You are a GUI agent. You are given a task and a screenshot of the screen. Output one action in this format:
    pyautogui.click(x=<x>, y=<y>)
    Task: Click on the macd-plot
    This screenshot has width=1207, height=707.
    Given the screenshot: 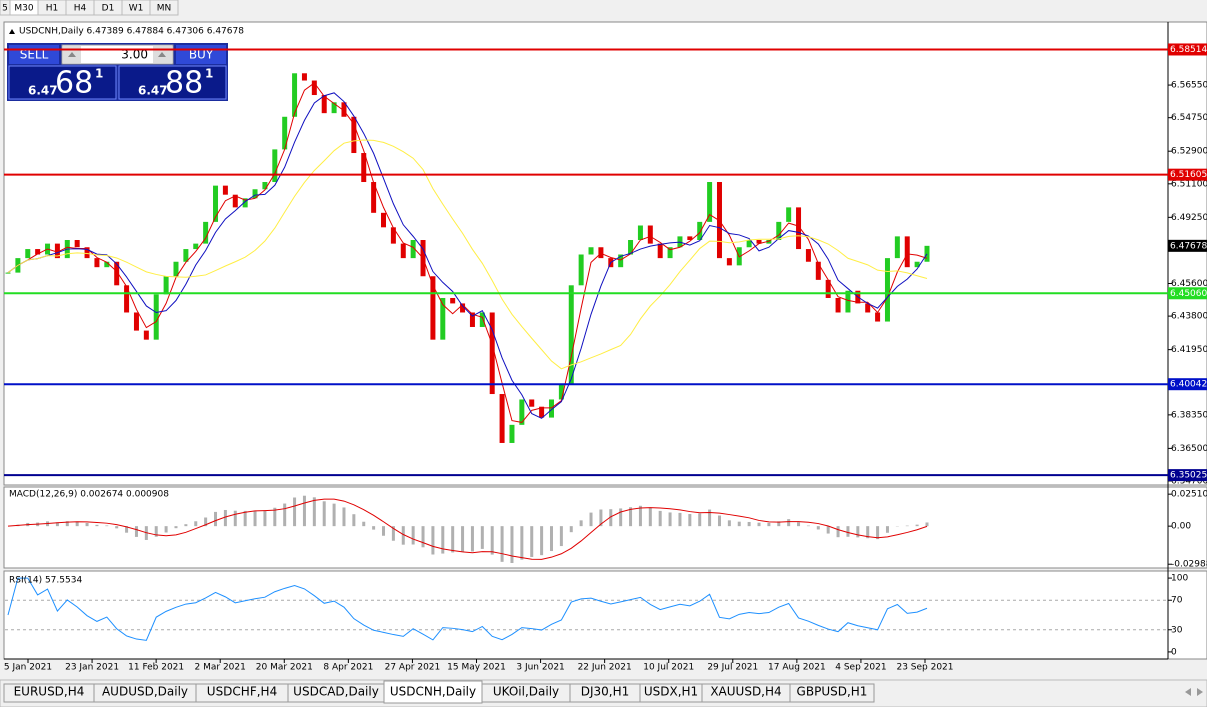 What is the action you would take?
    pyautogui.click(x=468, y=529)
    